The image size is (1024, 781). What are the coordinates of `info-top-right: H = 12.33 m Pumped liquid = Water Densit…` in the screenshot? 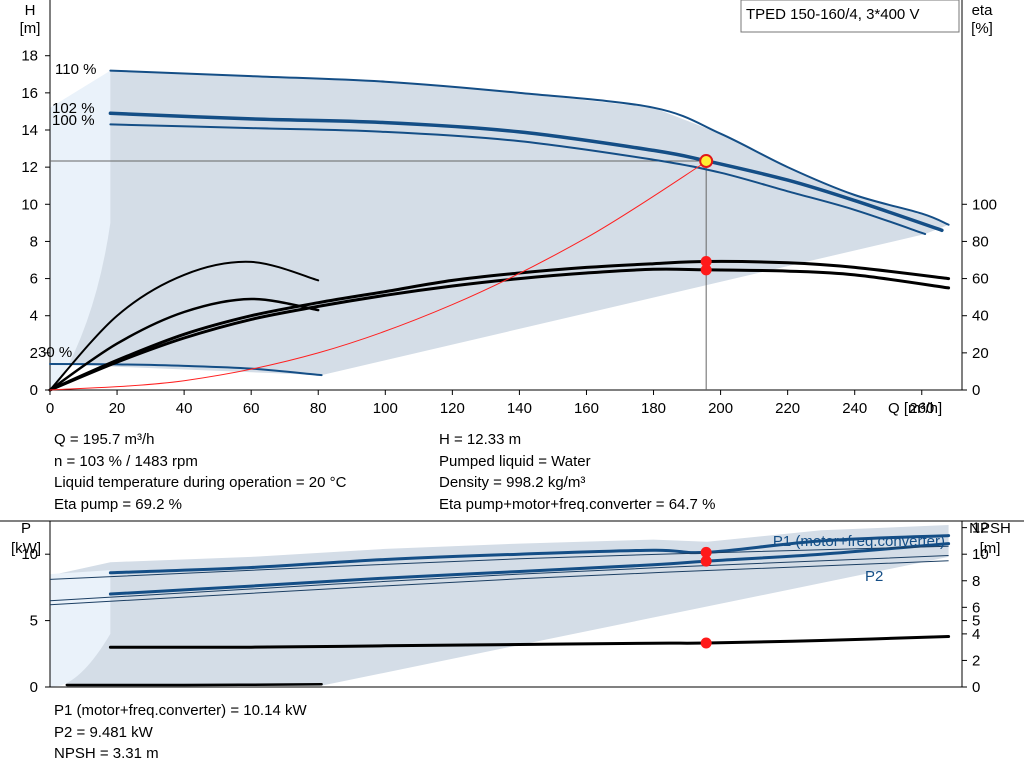 It's located at (577, 472).